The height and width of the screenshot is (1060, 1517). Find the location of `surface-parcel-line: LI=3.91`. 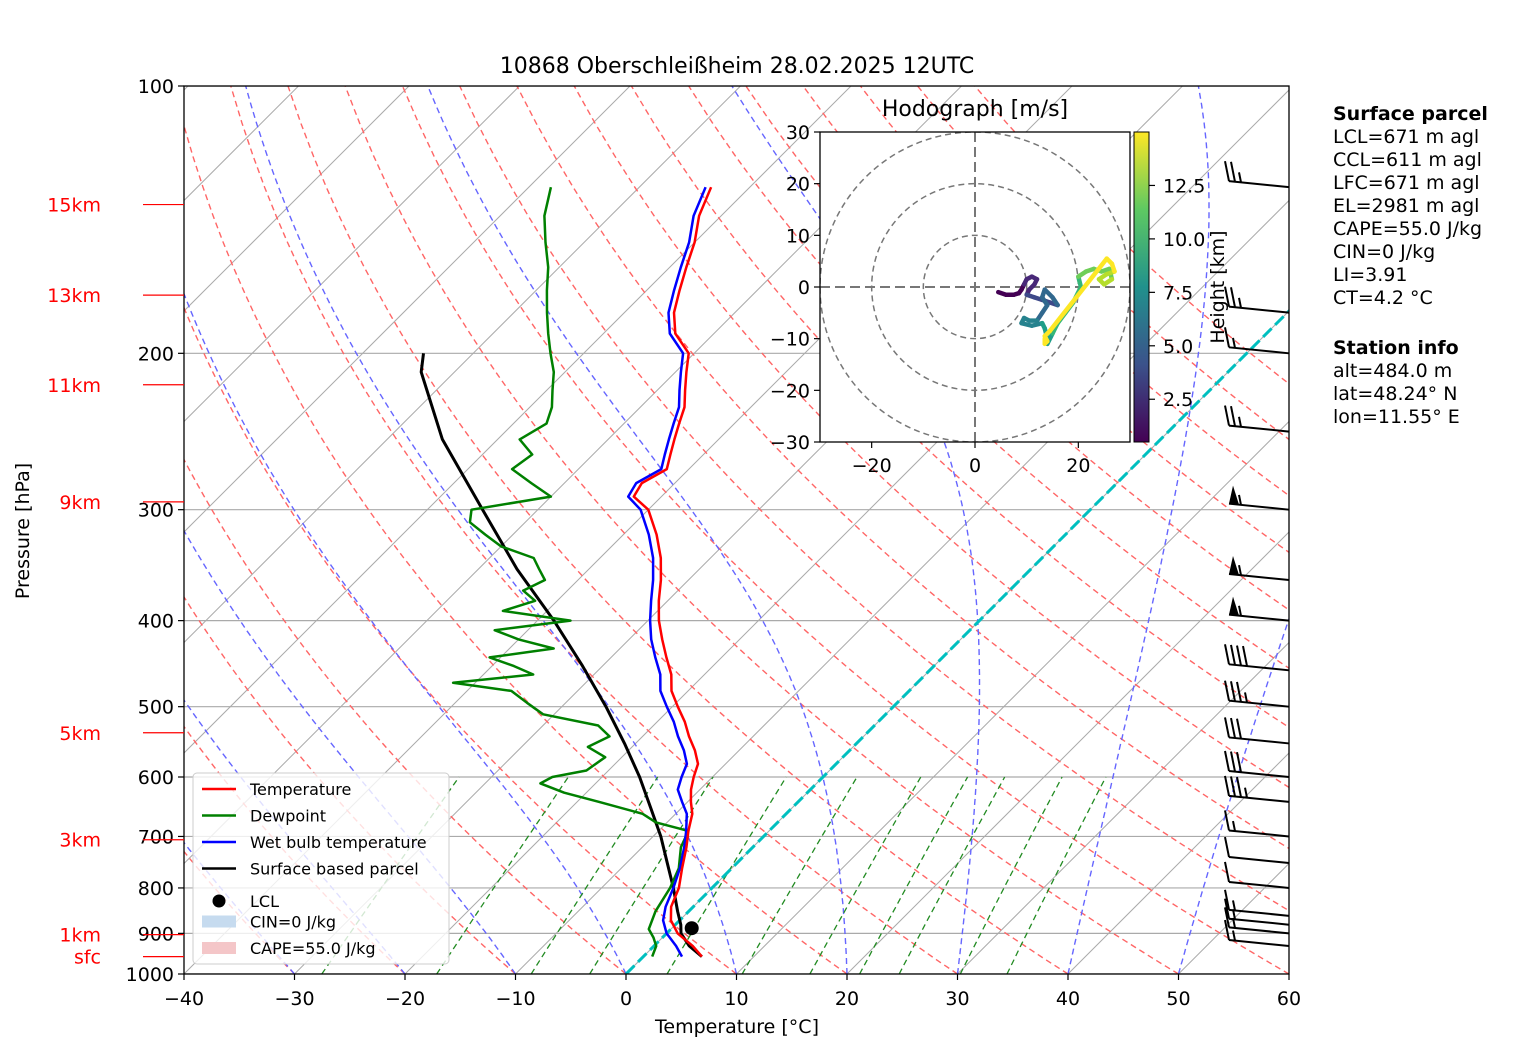

surface-parcel-line: LI=3.91 is located at coordinates (1370, 275).